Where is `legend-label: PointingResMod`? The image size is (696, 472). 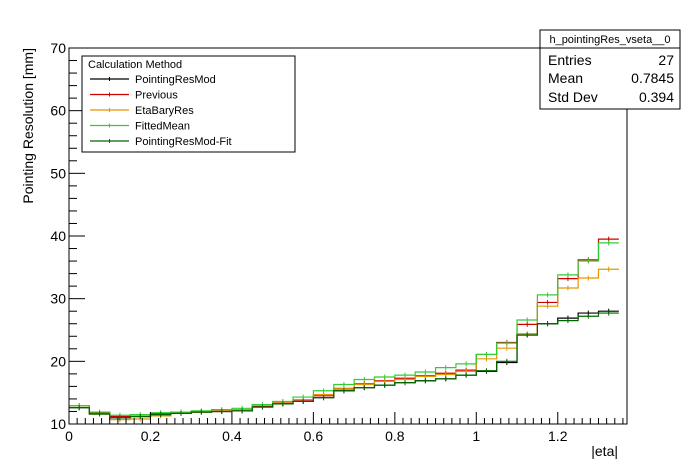
legend-label: PointingResMod is located at coordinates (175, 80).